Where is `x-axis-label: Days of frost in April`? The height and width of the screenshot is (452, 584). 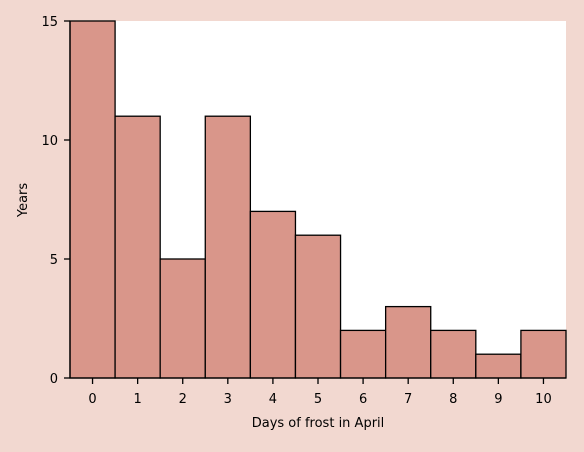 x-axis-label: Days of frost in April is located at coordinates (318, 423).